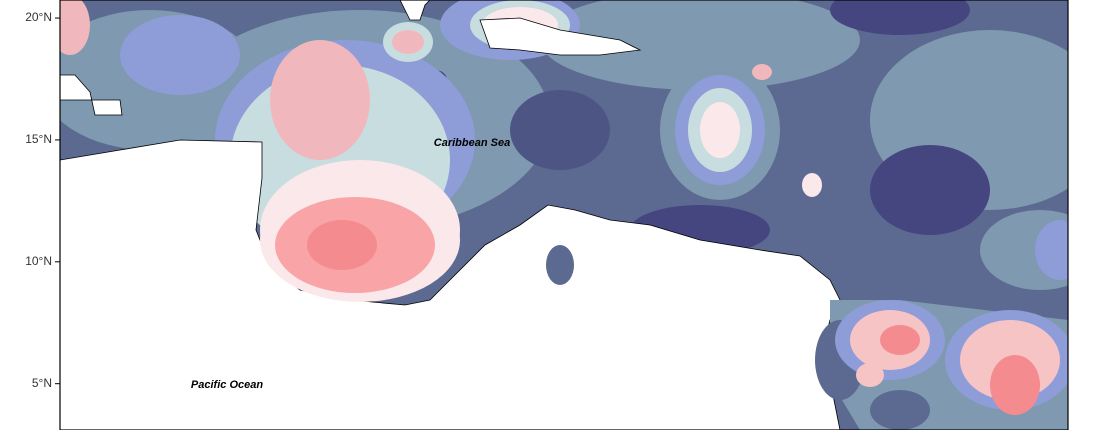  What do you see at coordinates (42, 200) in the screenshot?
I see `lat-axis: 20°N 15°N 10°N 5°N` at bounding box center [42, 200].